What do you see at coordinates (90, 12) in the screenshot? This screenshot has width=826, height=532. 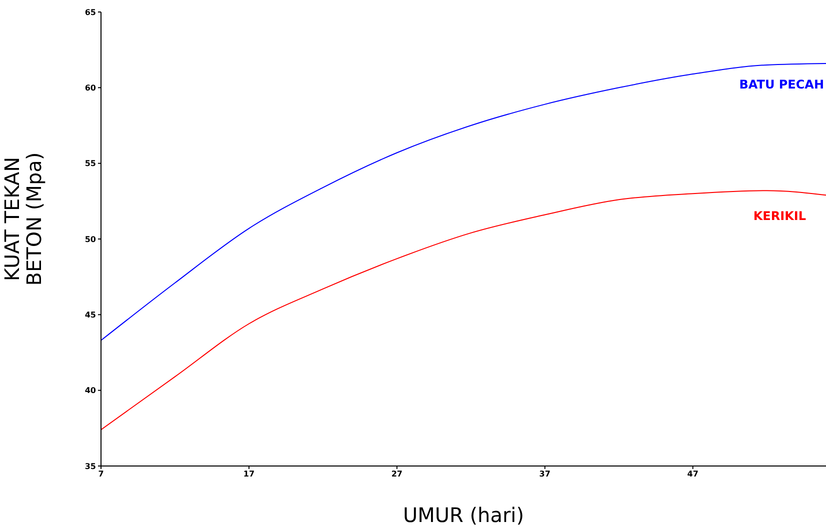 I see `y-tick-label: 65` at bounding box center [90, 12].